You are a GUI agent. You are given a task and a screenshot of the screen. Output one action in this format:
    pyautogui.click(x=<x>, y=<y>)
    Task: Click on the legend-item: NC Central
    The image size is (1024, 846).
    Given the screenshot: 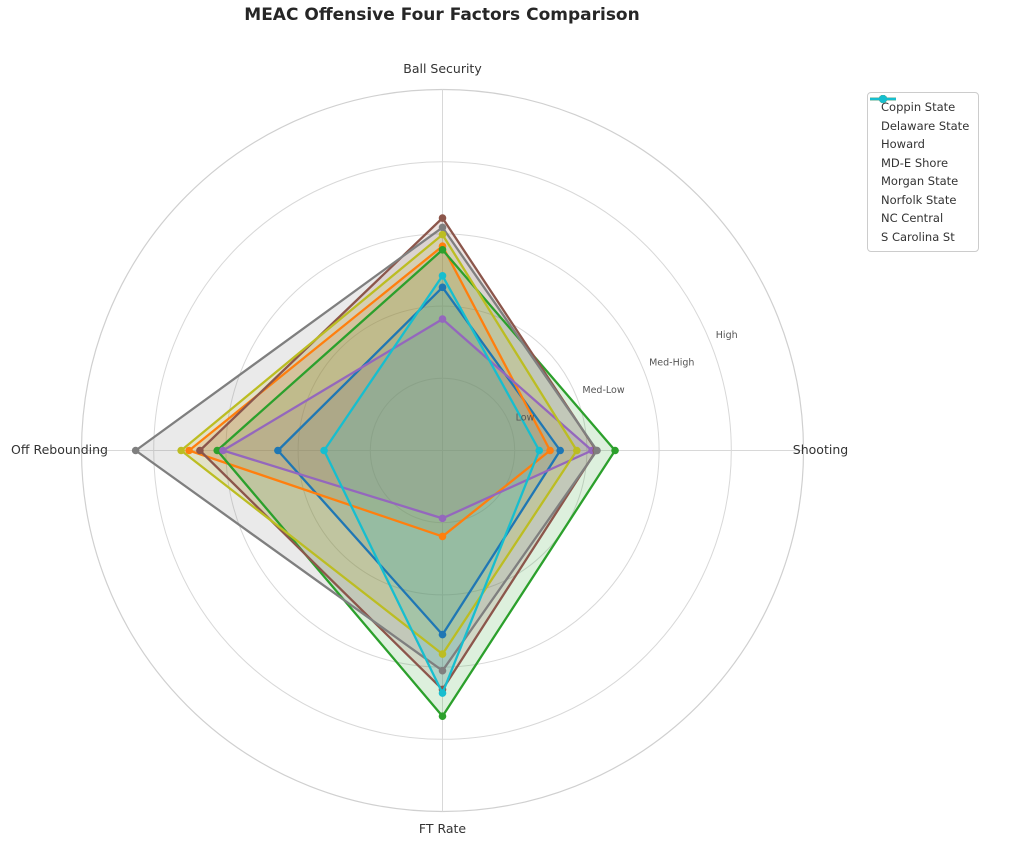 What is the action you would take?
    pyautogui.click(x=919, y=161)
    